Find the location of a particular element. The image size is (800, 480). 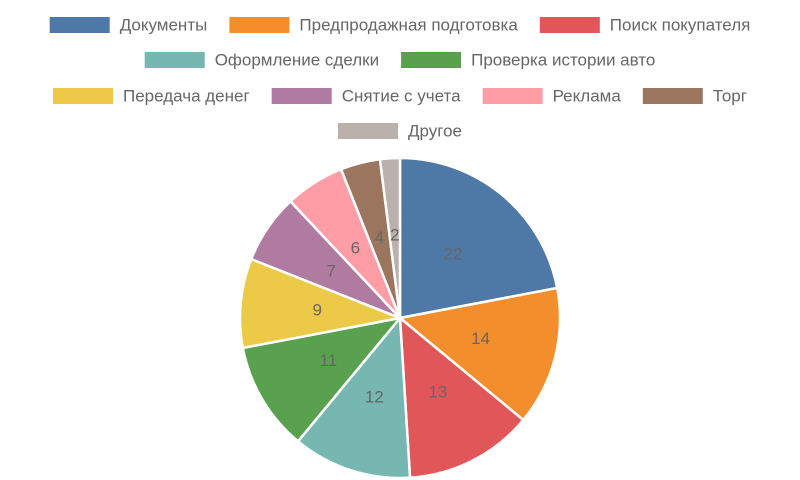

legend-label: Документы is located at coordinates (164, 25).